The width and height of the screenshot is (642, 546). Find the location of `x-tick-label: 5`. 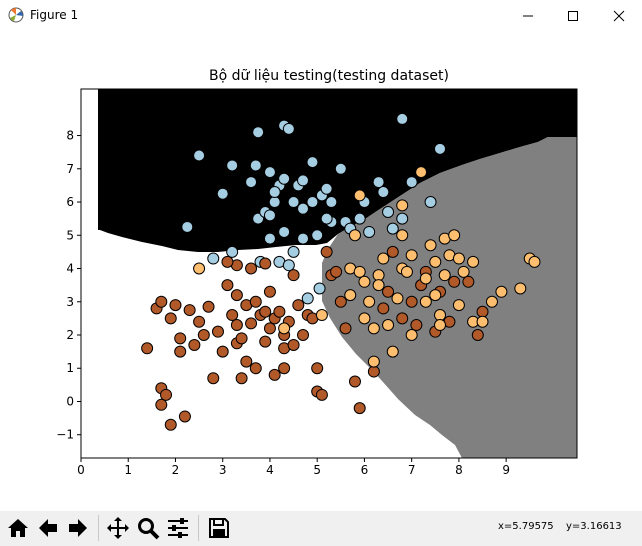

x-tick-label: 5 is located at coordinates (317, 470).